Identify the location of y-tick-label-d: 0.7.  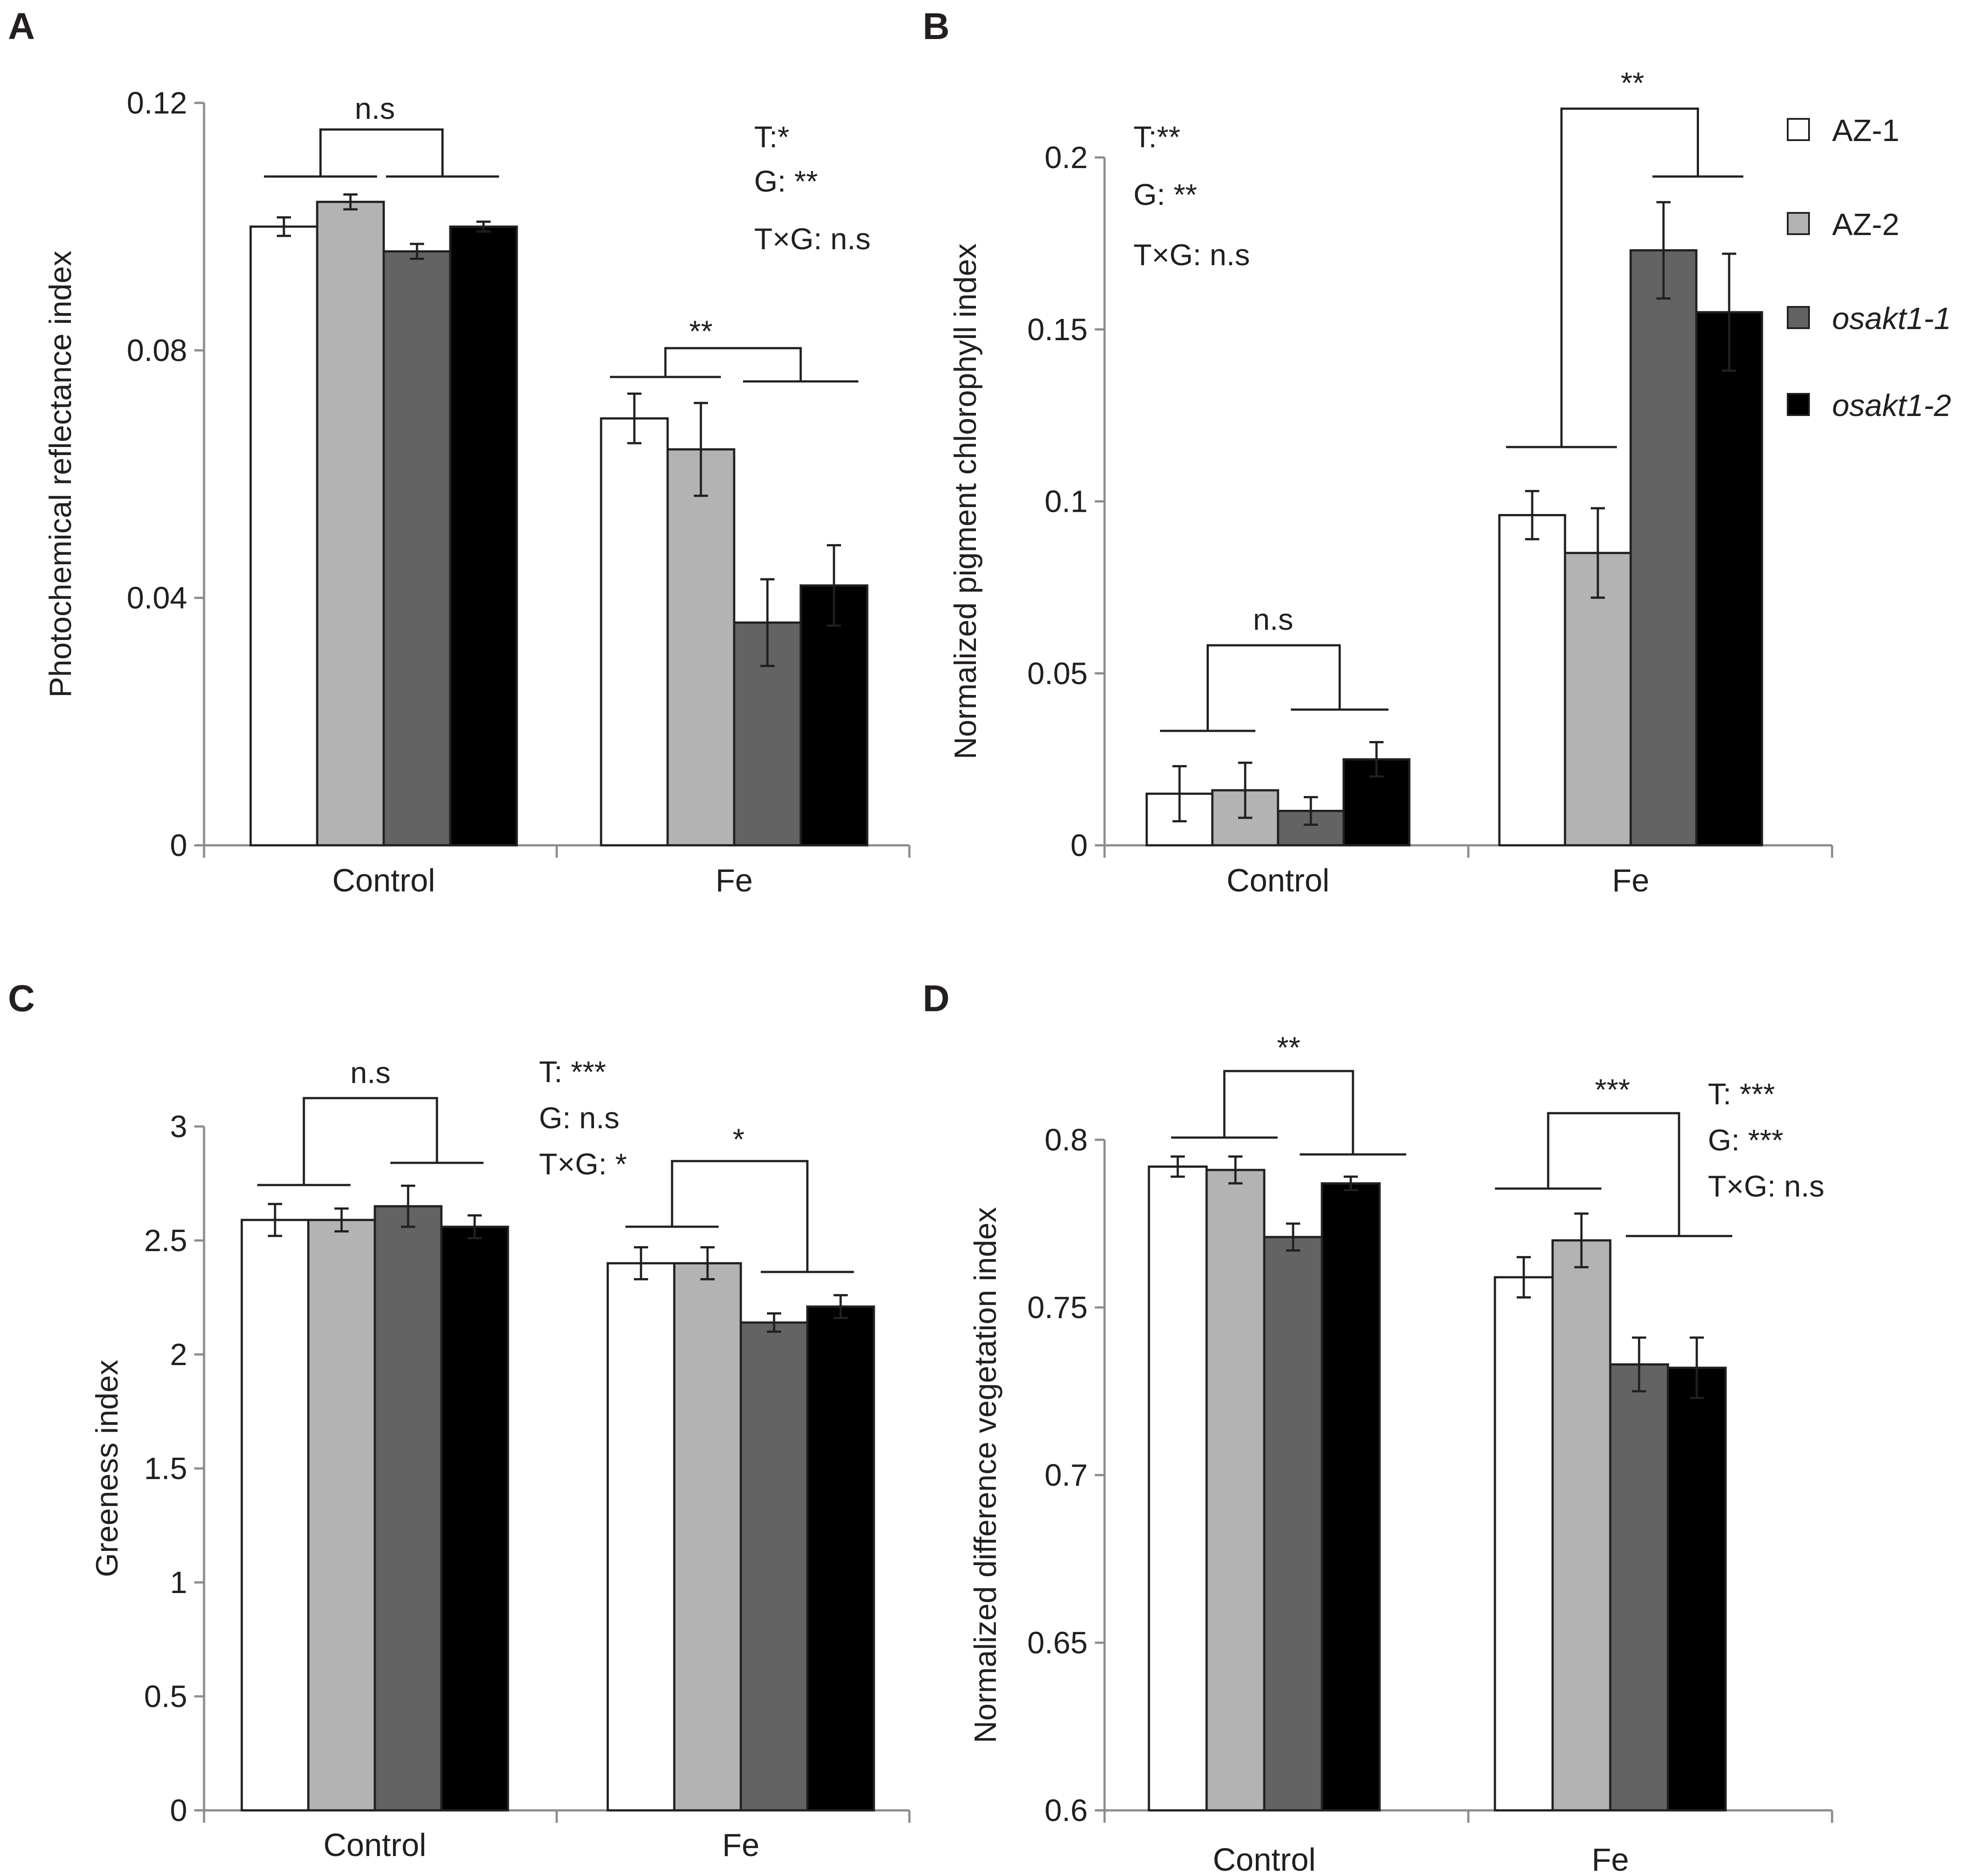
(1066, 1475).